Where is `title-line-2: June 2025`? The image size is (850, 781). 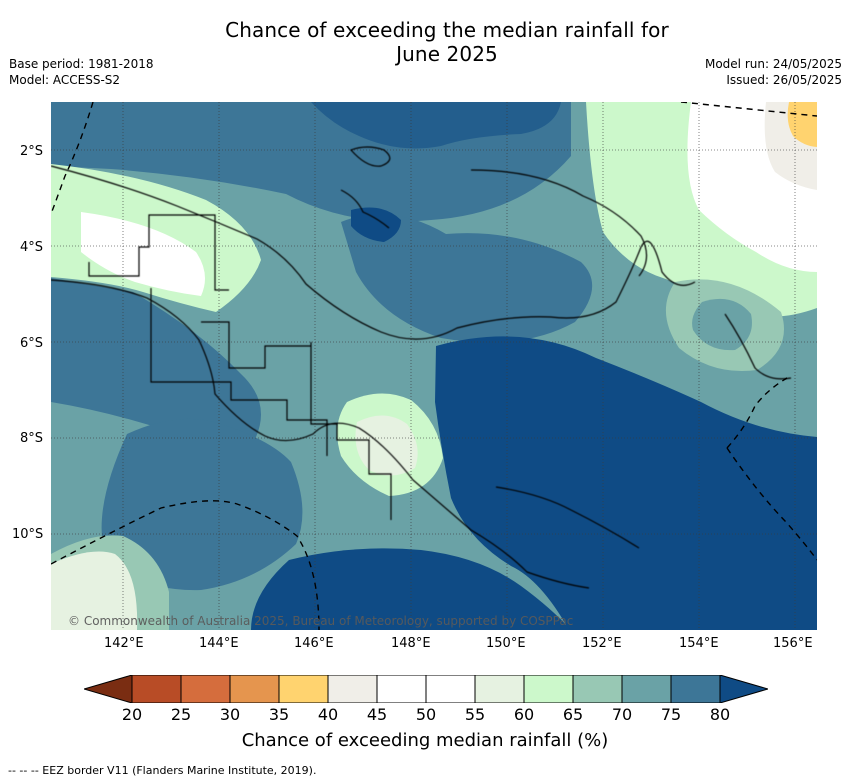
title-line-2: June 2025 is located at coordinates (447, 54).